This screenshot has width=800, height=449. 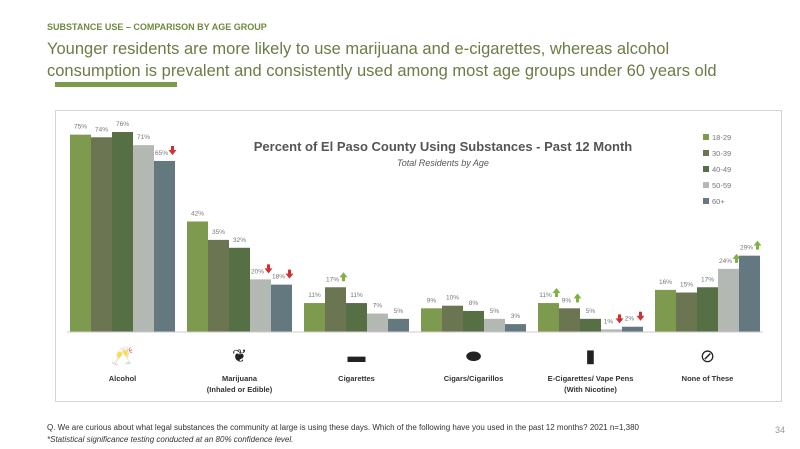 What do you see at coordinates (239, 240) in the screenshot?
I see `data-label: 32%` at bounding box center [239, 240].